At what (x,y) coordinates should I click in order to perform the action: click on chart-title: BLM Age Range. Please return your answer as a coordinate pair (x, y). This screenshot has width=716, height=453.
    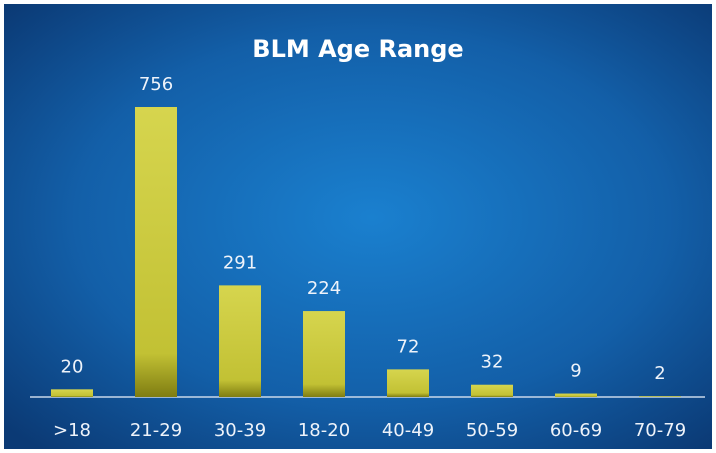
    Looking at the image, I should click on (357, 49).